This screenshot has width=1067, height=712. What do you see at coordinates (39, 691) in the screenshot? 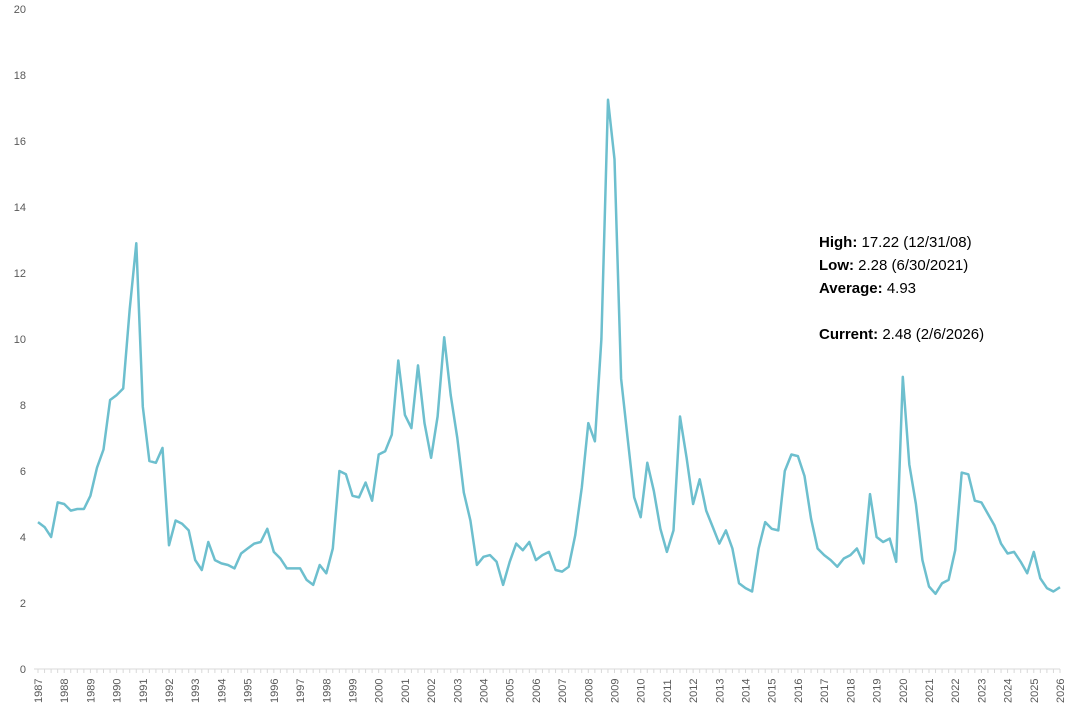
I see `x-tick-label: 1987` at bounding box center [39, 691].